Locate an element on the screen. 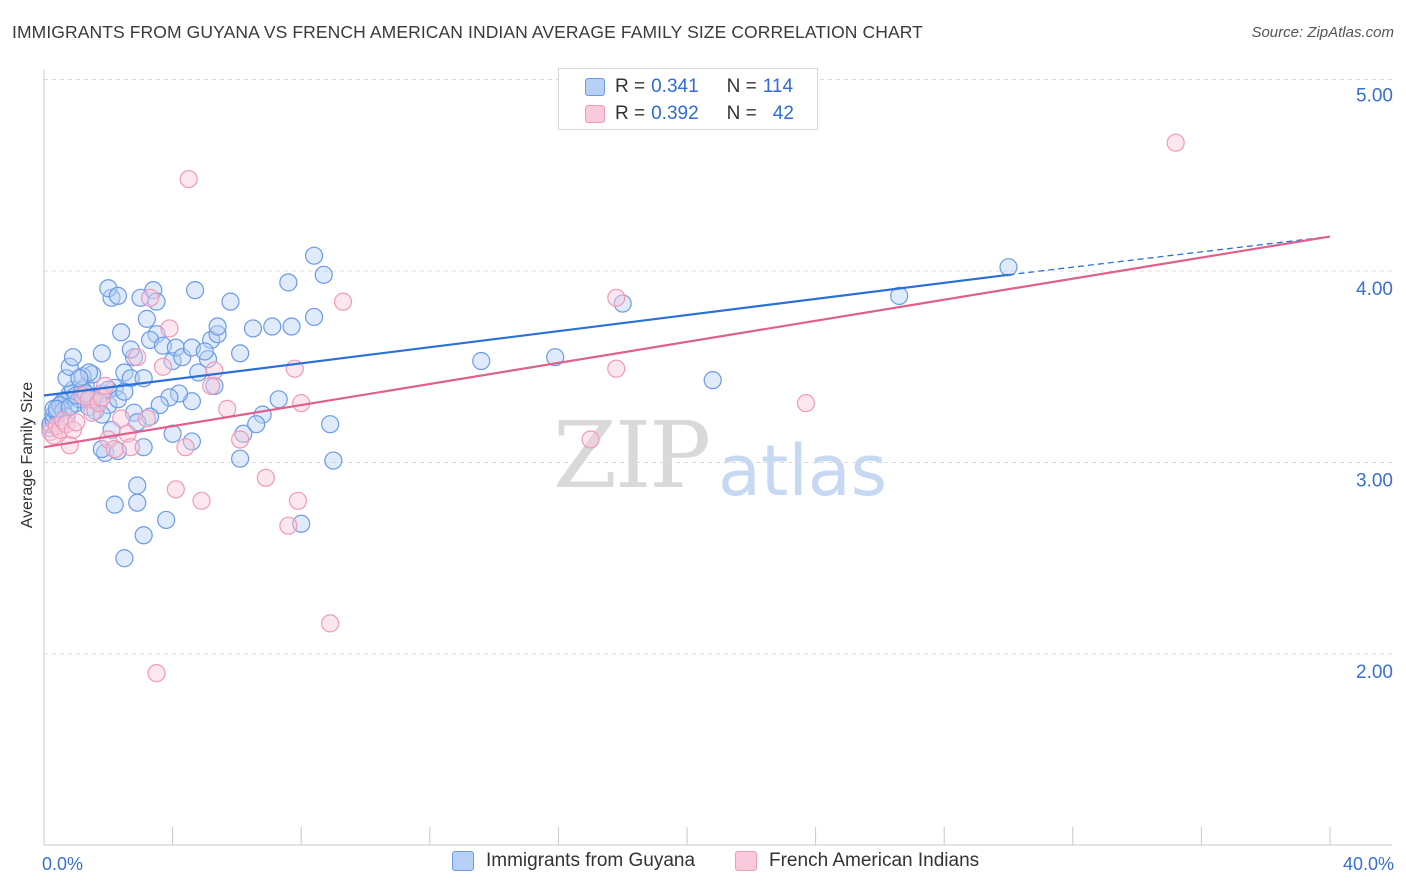  legend-item-french-american-indians: French American Indians is located at coordinates (857, 861).